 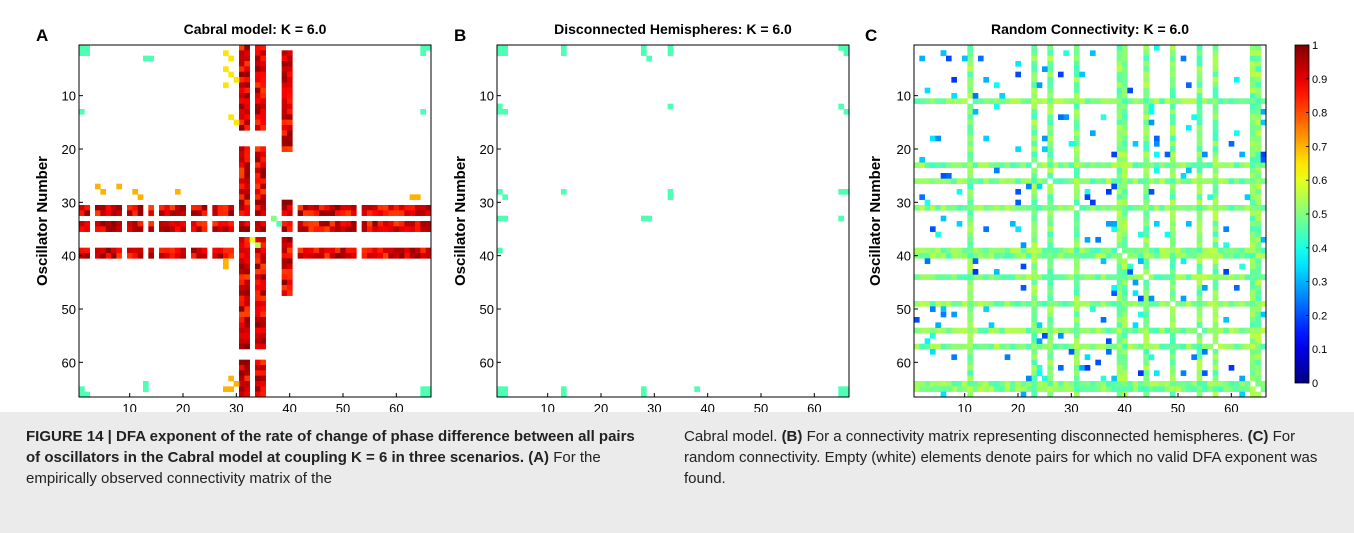 I want to click on colorbar-tick-label: 0.2, so click(x=1319, y=316).